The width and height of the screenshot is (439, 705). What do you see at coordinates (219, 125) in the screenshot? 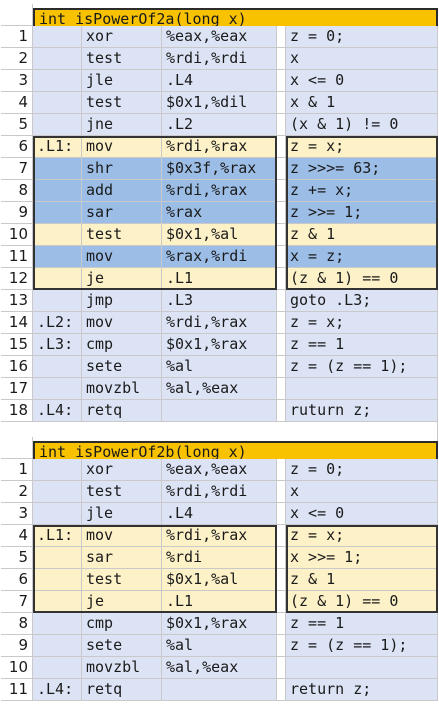
I see `operands-cell: .L2` at bounding box center [219, 125].